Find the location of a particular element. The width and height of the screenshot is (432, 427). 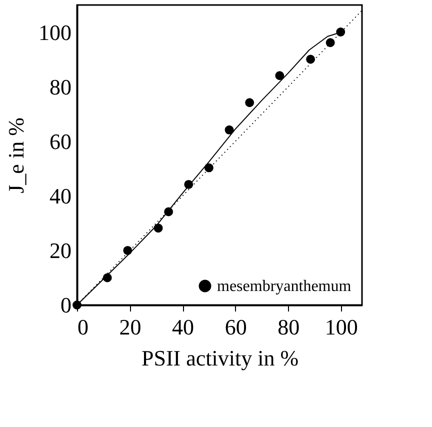

y-tick-label: 60 is located at coordinates (61, 141).